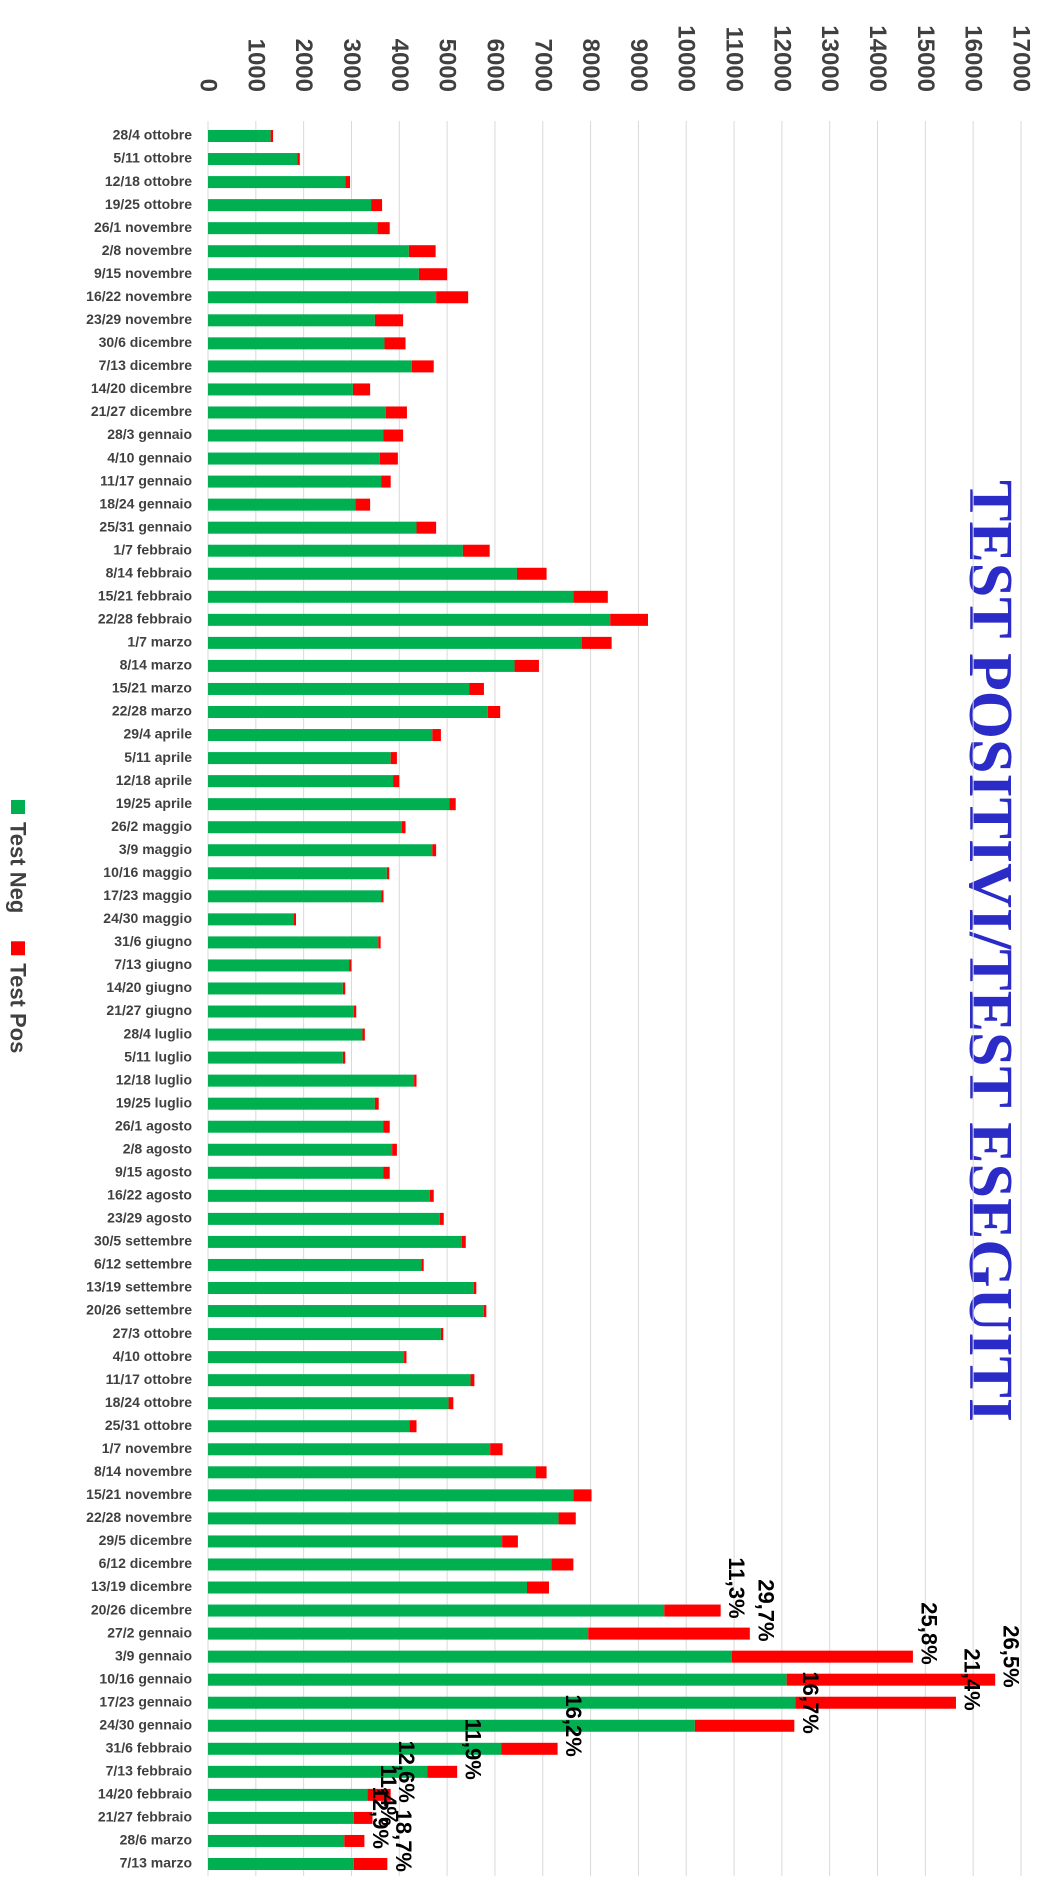  Describe the element at coordinates (810, 1702) in the screenshot. I see `annotation: 16,7%` at that location.